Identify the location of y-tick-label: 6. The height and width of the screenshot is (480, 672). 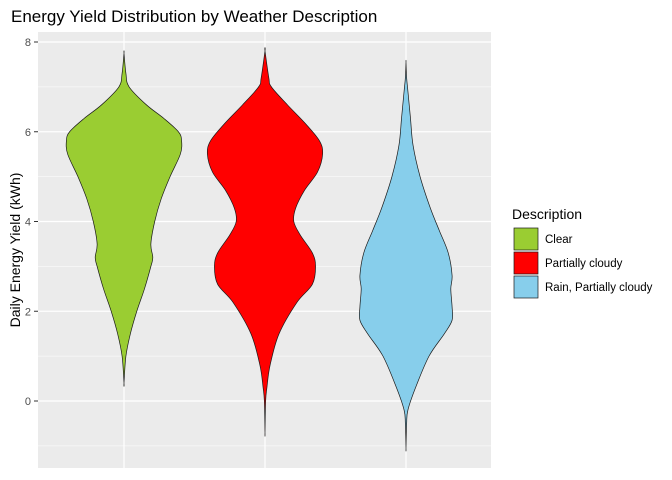
(28, 133).